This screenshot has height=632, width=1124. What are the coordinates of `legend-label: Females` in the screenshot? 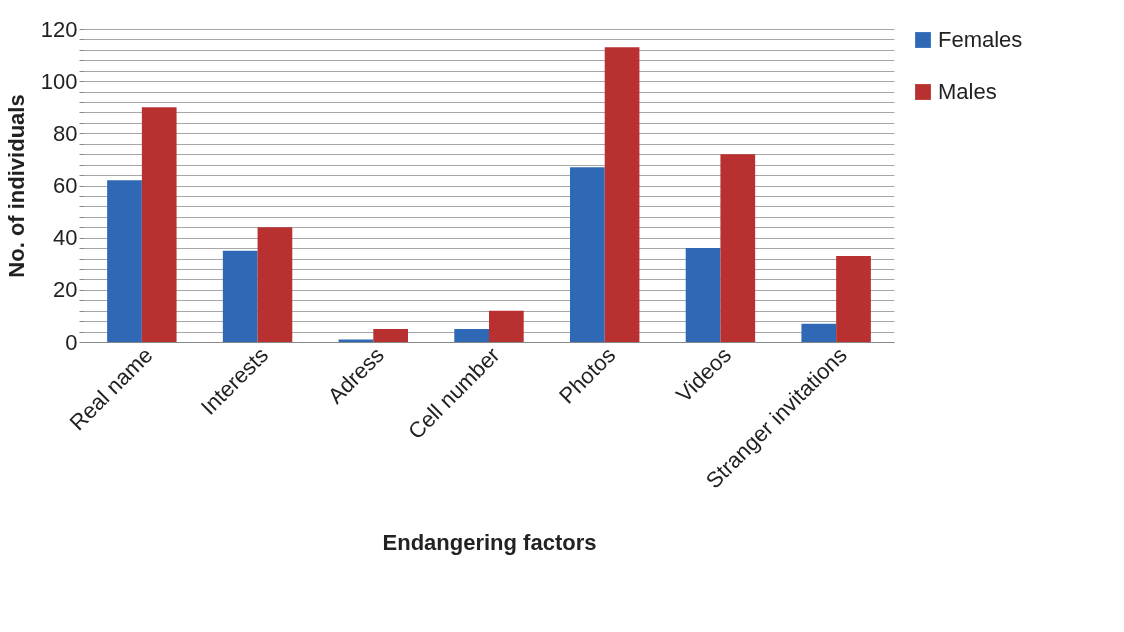 It's located at (980, 39).